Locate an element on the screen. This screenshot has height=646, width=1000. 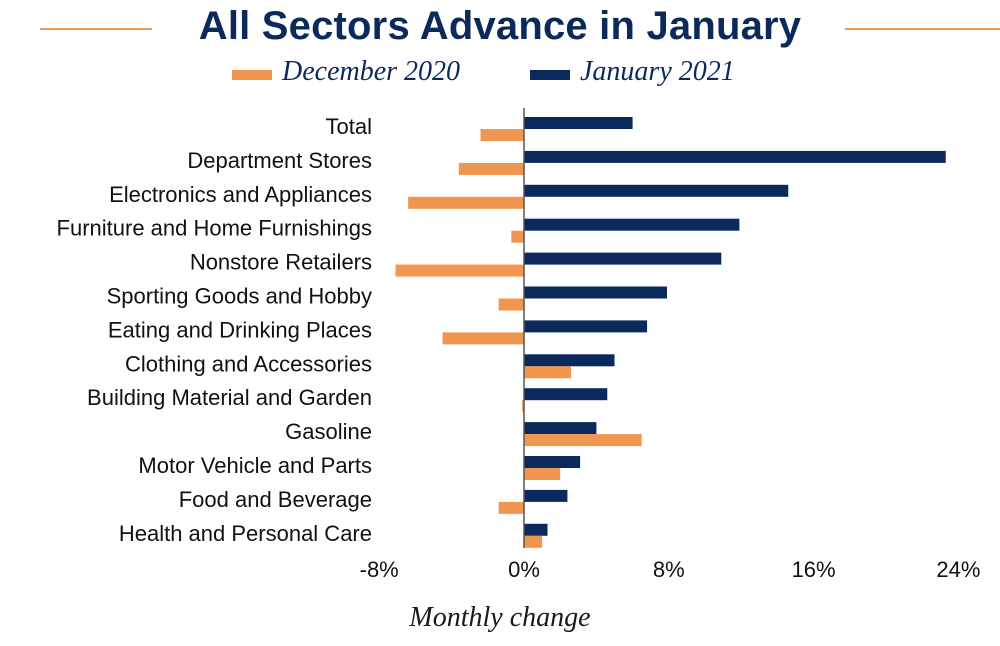
title-rule-right is located at coordinates (922, 29).